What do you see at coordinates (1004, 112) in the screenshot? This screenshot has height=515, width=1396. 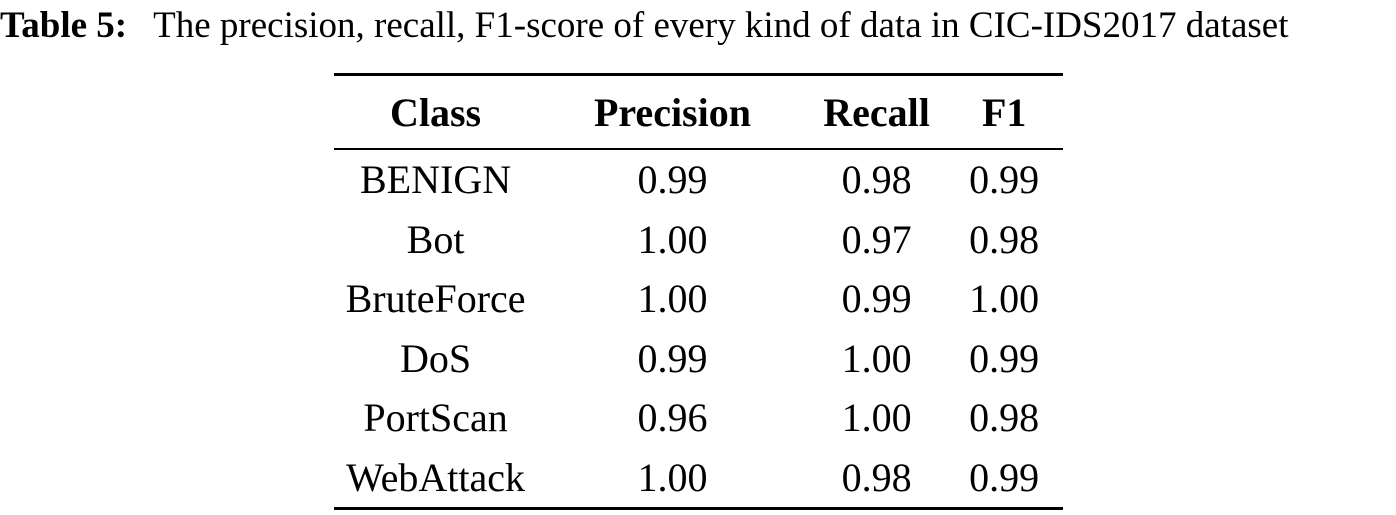 I see `column-header-f1: F1` at bounding box center [1004, 112].